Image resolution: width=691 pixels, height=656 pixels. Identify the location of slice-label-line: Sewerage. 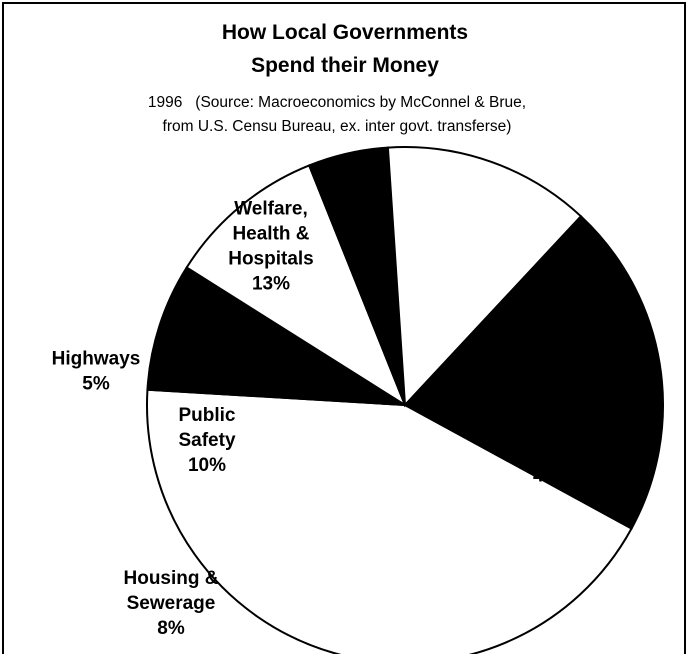
(171, 603).